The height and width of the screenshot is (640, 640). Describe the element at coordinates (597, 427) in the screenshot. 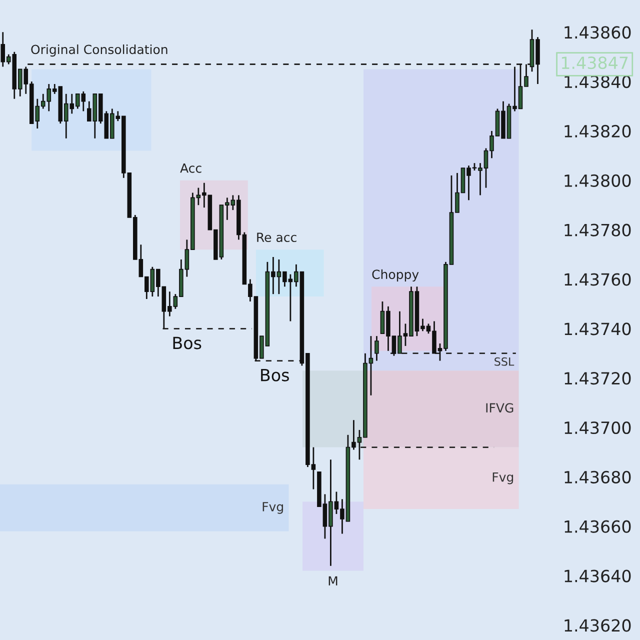

I see `y-tick-label: 1.43700` at that location.